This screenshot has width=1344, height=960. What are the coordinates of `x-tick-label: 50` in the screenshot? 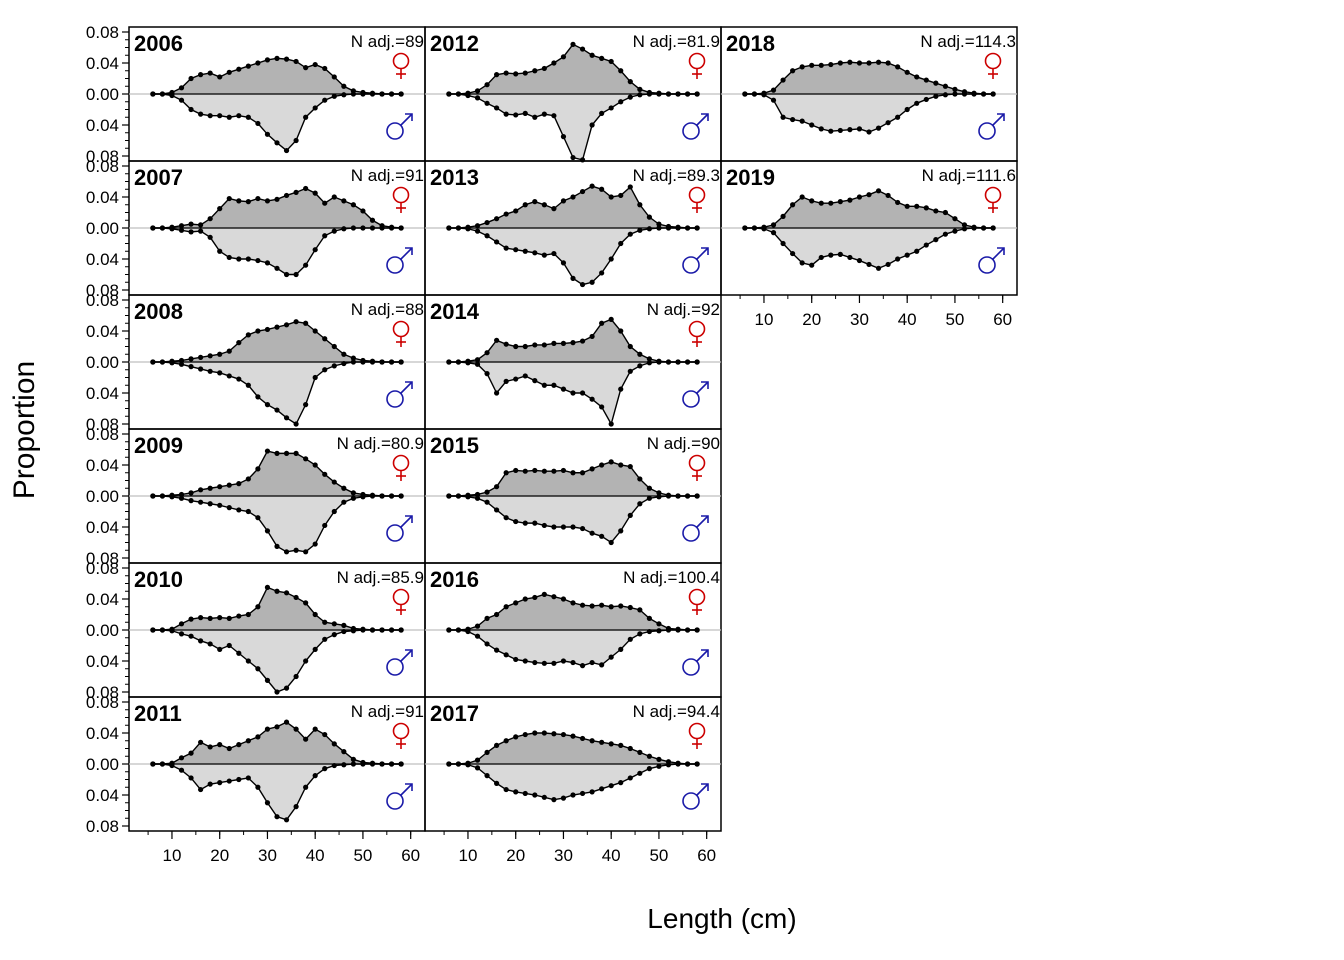 It's located at (954, 319).